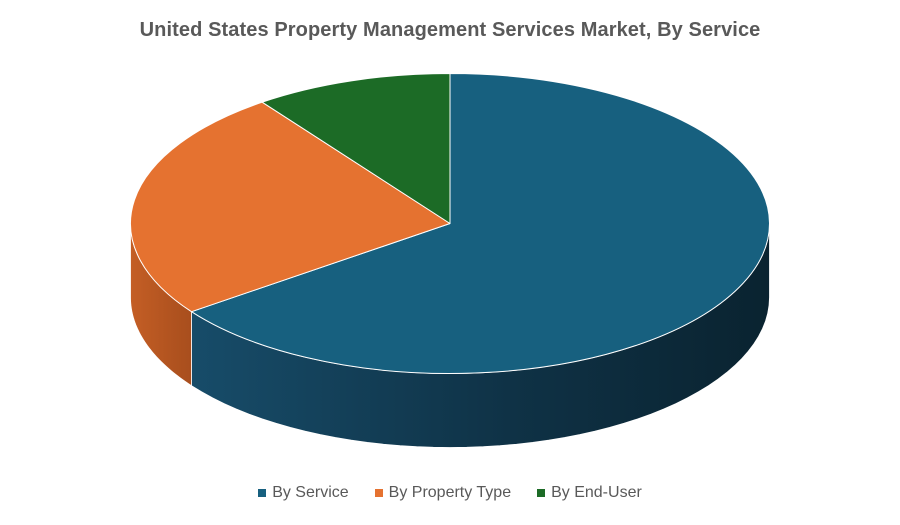  What do you see at coordinates (596, 492) in the screenshot?
I see `legend-label: By End-User` at bounding box center [596, 492].